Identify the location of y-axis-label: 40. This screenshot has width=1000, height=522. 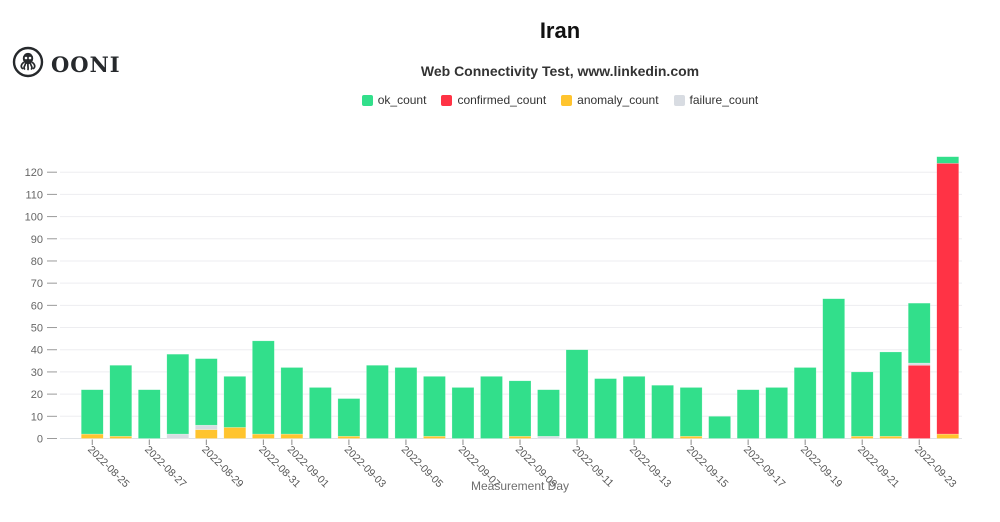
(37, 351).